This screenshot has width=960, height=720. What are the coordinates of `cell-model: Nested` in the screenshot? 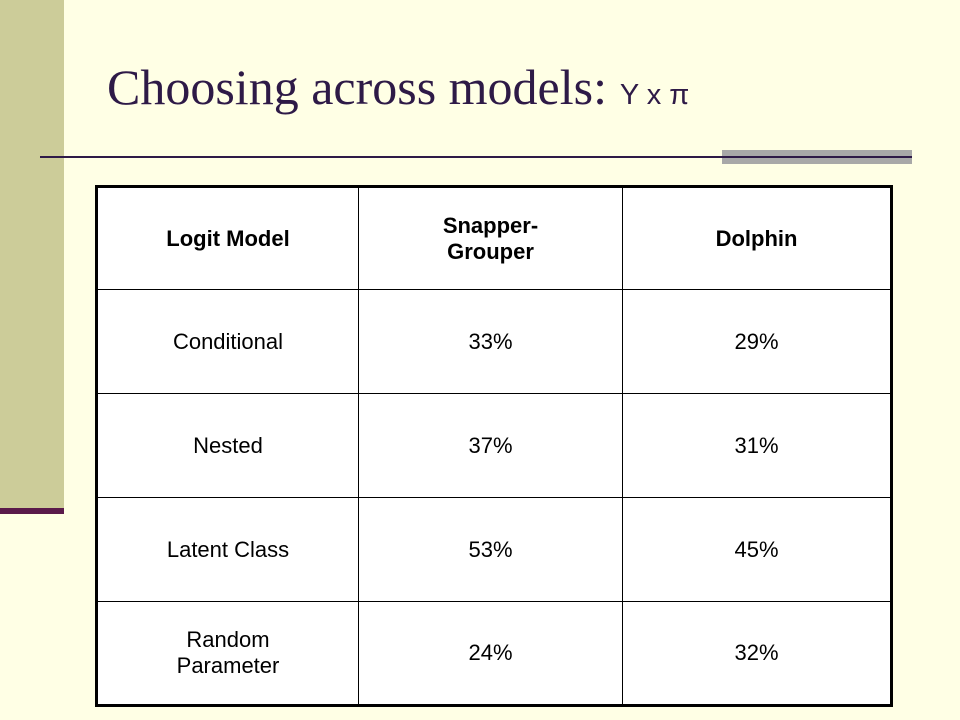 It's located at (227, 445).